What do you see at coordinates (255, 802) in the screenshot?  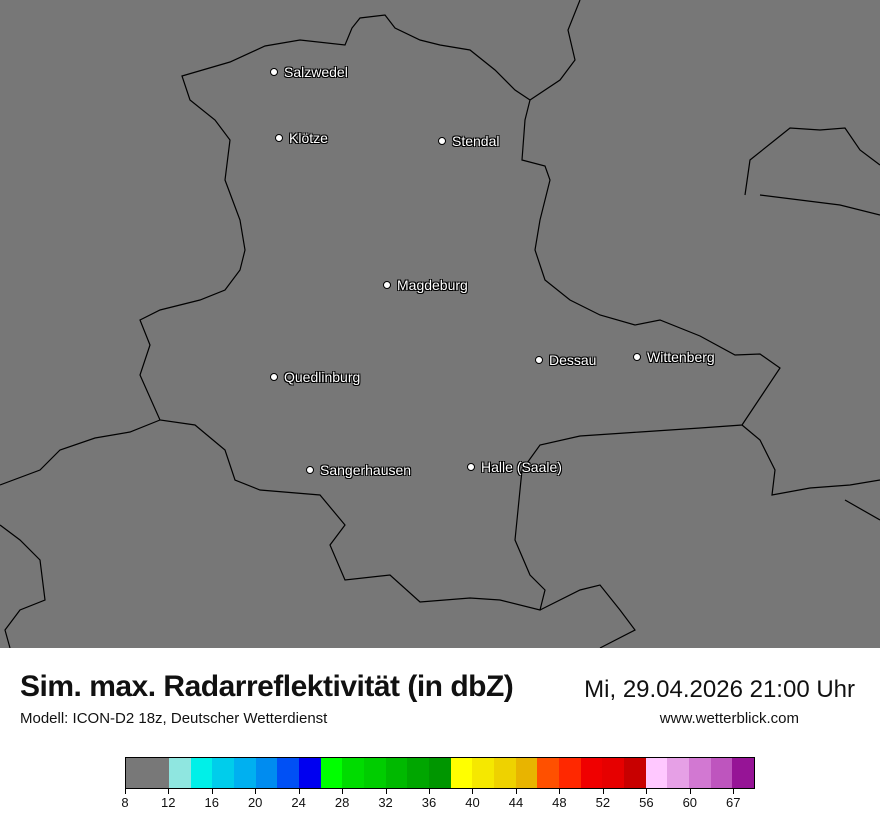 I see `legend-tick-label: 20` at bounding box center [255, 802].